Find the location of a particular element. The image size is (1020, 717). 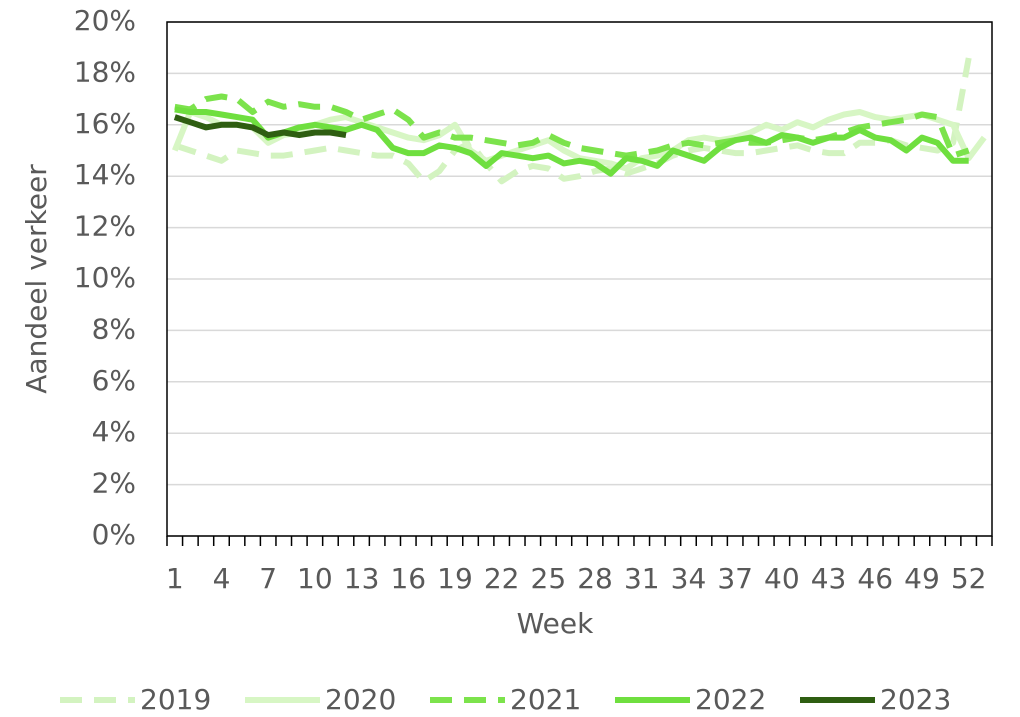

legend-label: 2022 is located at coordinates (730, 699).